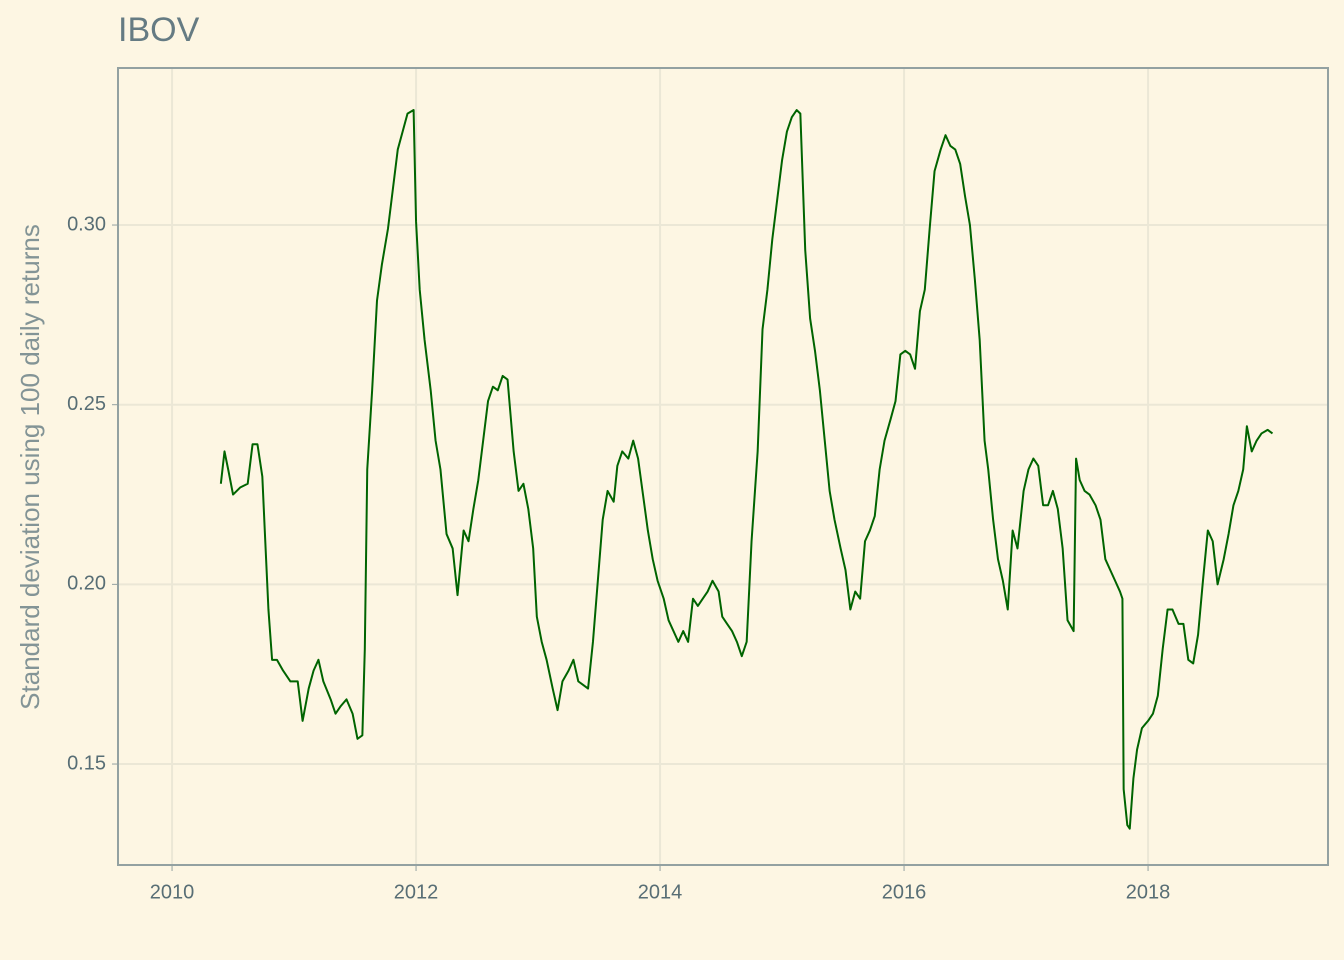 The width and height of the screenshot is (1344, 960). What do you see at coordinates (904, 892) in the screenshot?
I see `x-tick-label: 2016` at bounding box center [904, 892].